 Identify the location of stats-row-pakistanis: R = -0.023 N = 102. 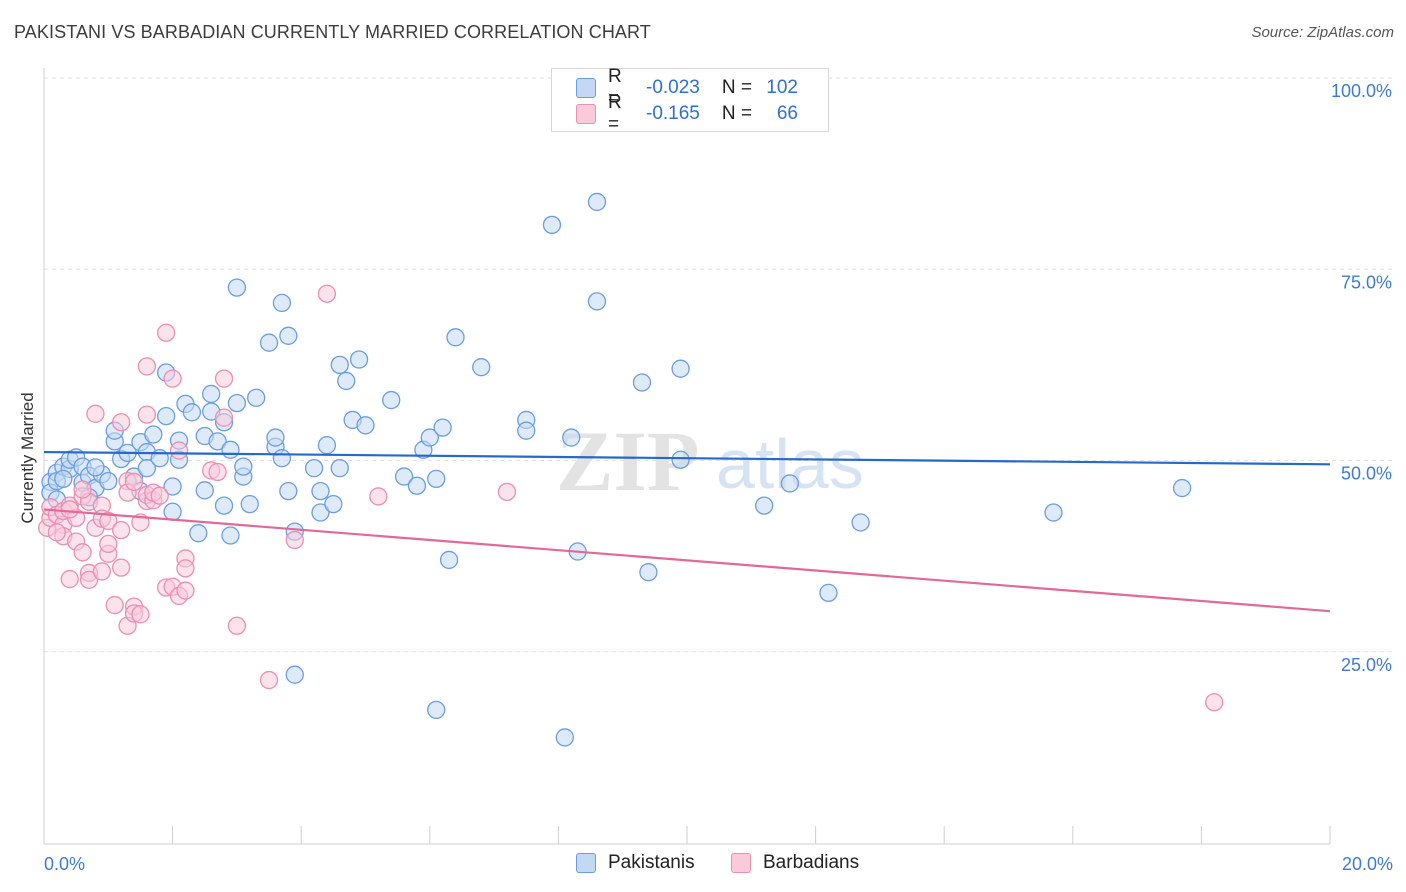
(687, 87).